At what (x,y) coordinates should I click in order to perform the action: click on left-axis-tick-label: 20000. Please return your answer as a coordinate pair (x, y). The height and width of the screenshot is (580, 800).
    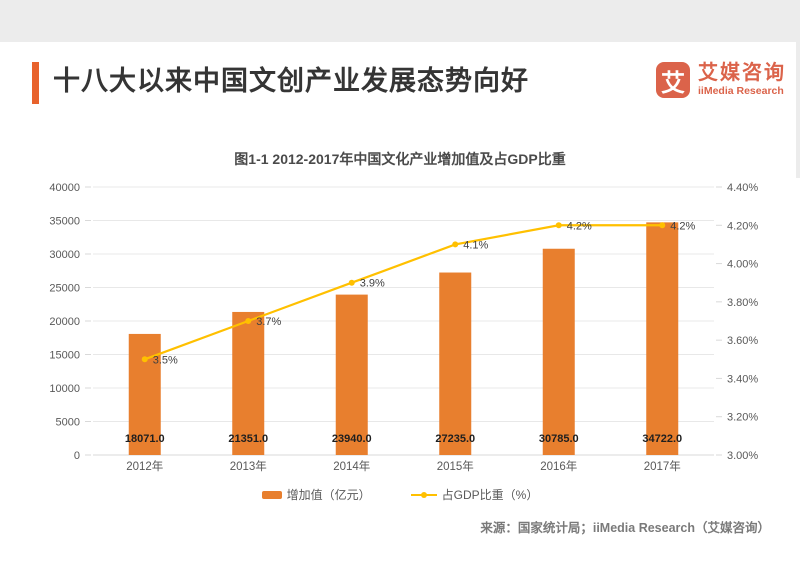
    Looking at the image, I should click on (64, 322).